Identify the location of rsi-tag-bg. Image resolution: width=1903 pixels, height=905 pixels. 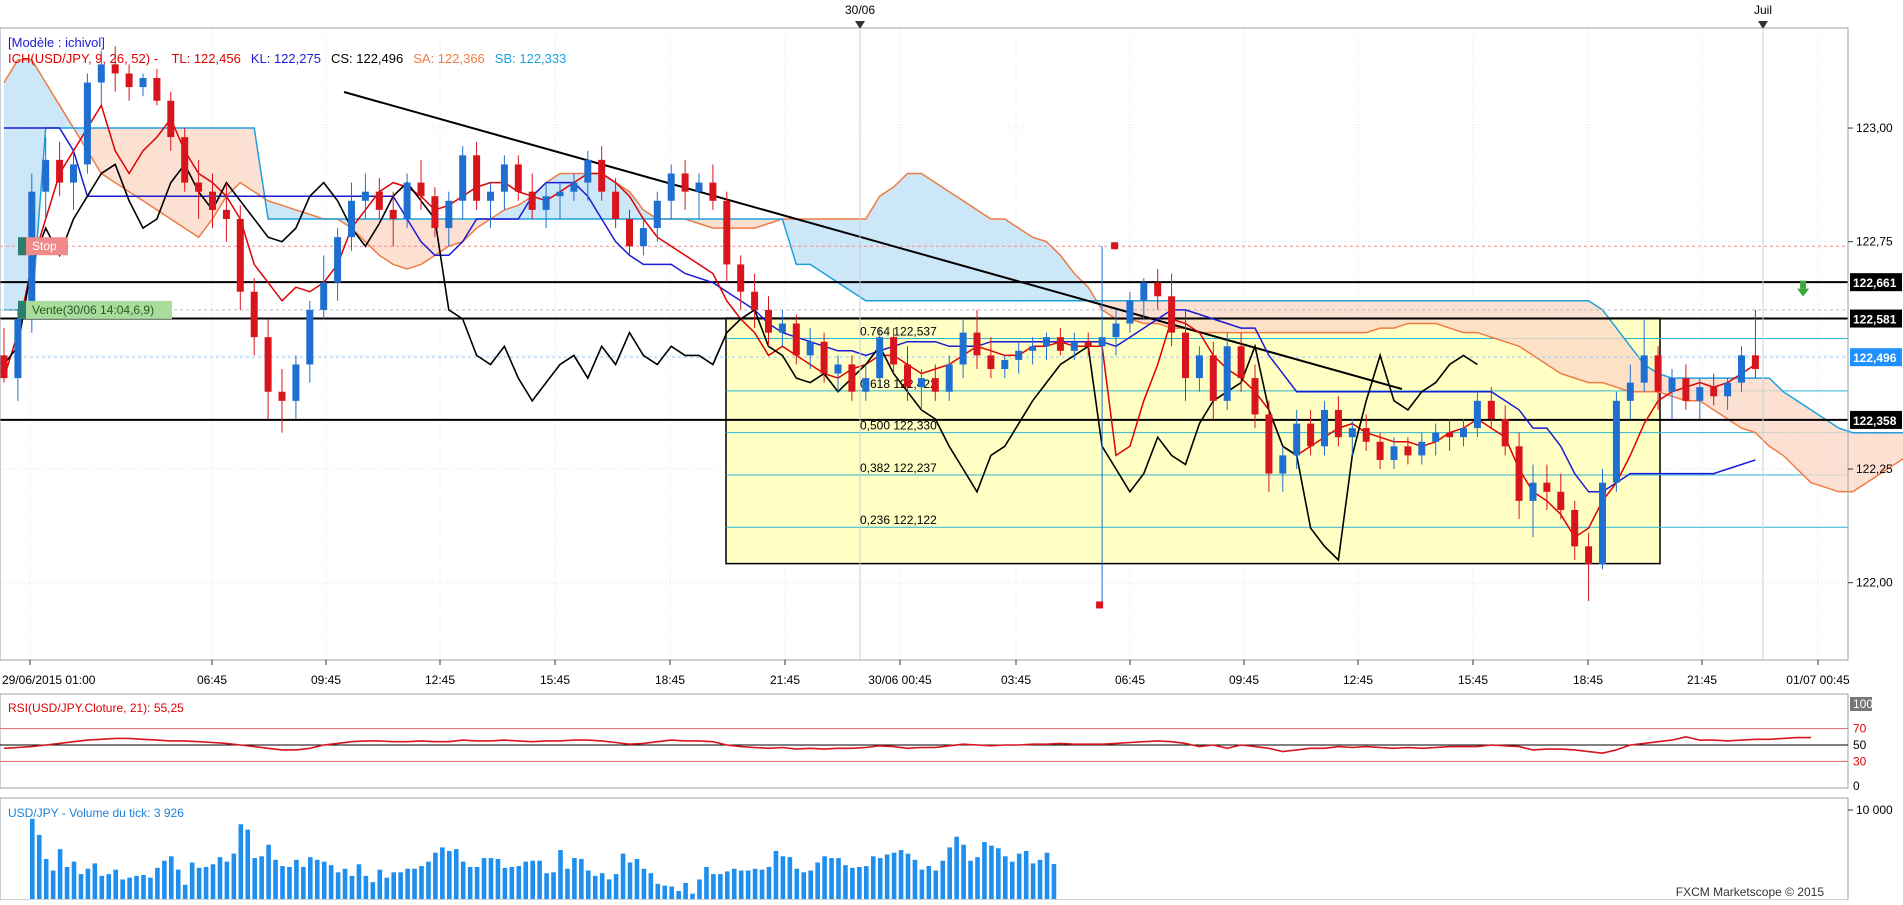
(1861, 704).